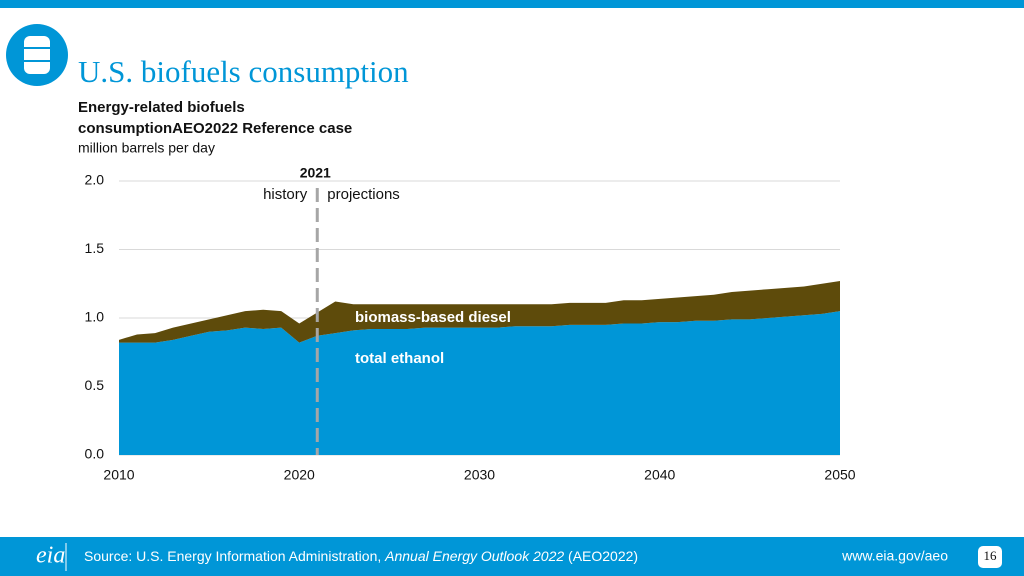  I want to click on logo: eia, so click(50, 556).